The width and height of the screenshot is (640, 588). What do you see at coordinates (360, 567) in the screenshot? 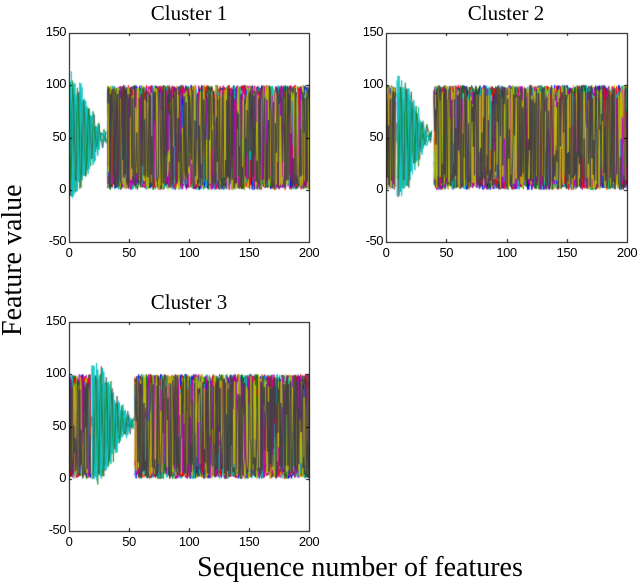
I see `x-axis-label: Sequence number of features` at bounding box center [360, 567].